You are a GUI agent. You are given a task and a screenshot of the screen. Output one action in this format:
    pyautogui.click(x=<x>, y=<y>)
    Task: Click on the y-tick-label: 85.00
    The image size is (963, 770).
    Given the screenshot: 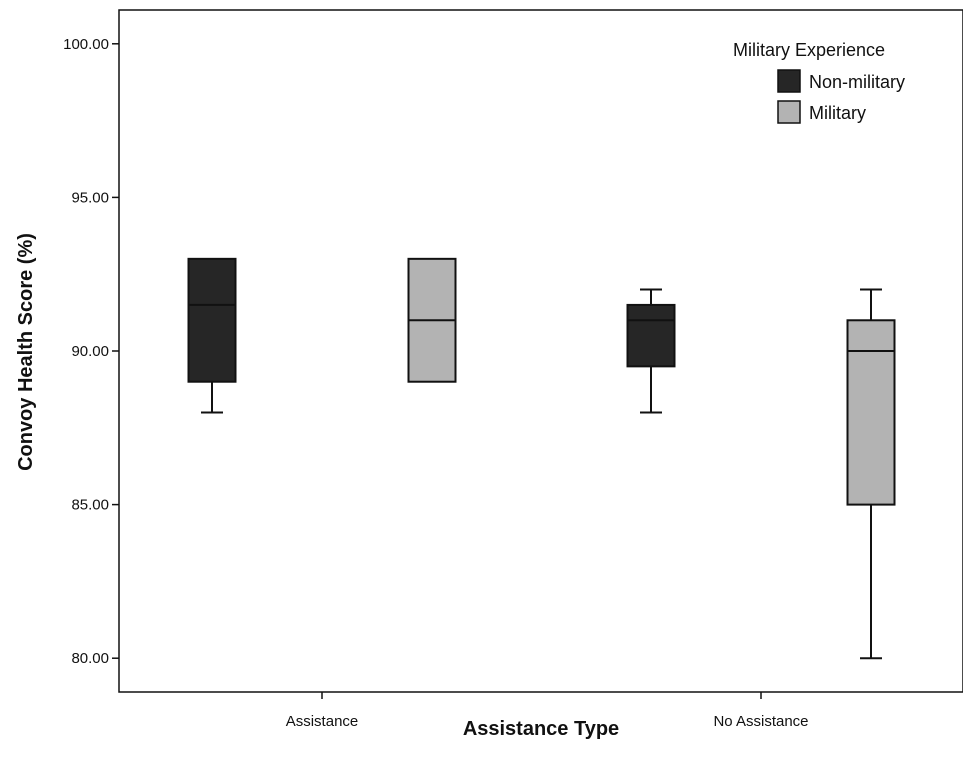 What is the action you would take?
    pyautogui.click(x=90, y=505)
    